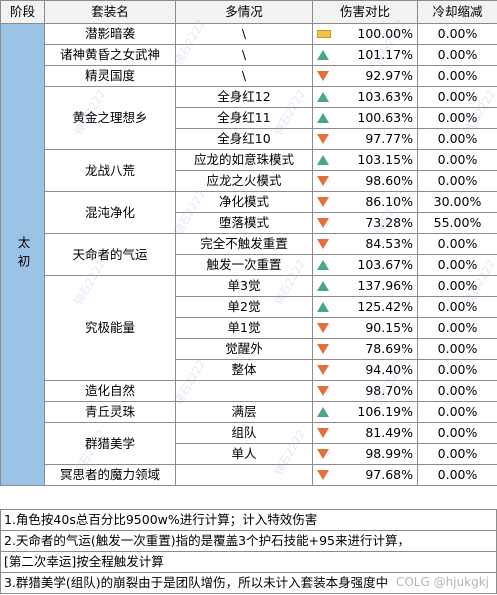 This screenshot has height=595, width=497. I want to click on damage-ratio-cell: 98.70%, so click(365, 391).